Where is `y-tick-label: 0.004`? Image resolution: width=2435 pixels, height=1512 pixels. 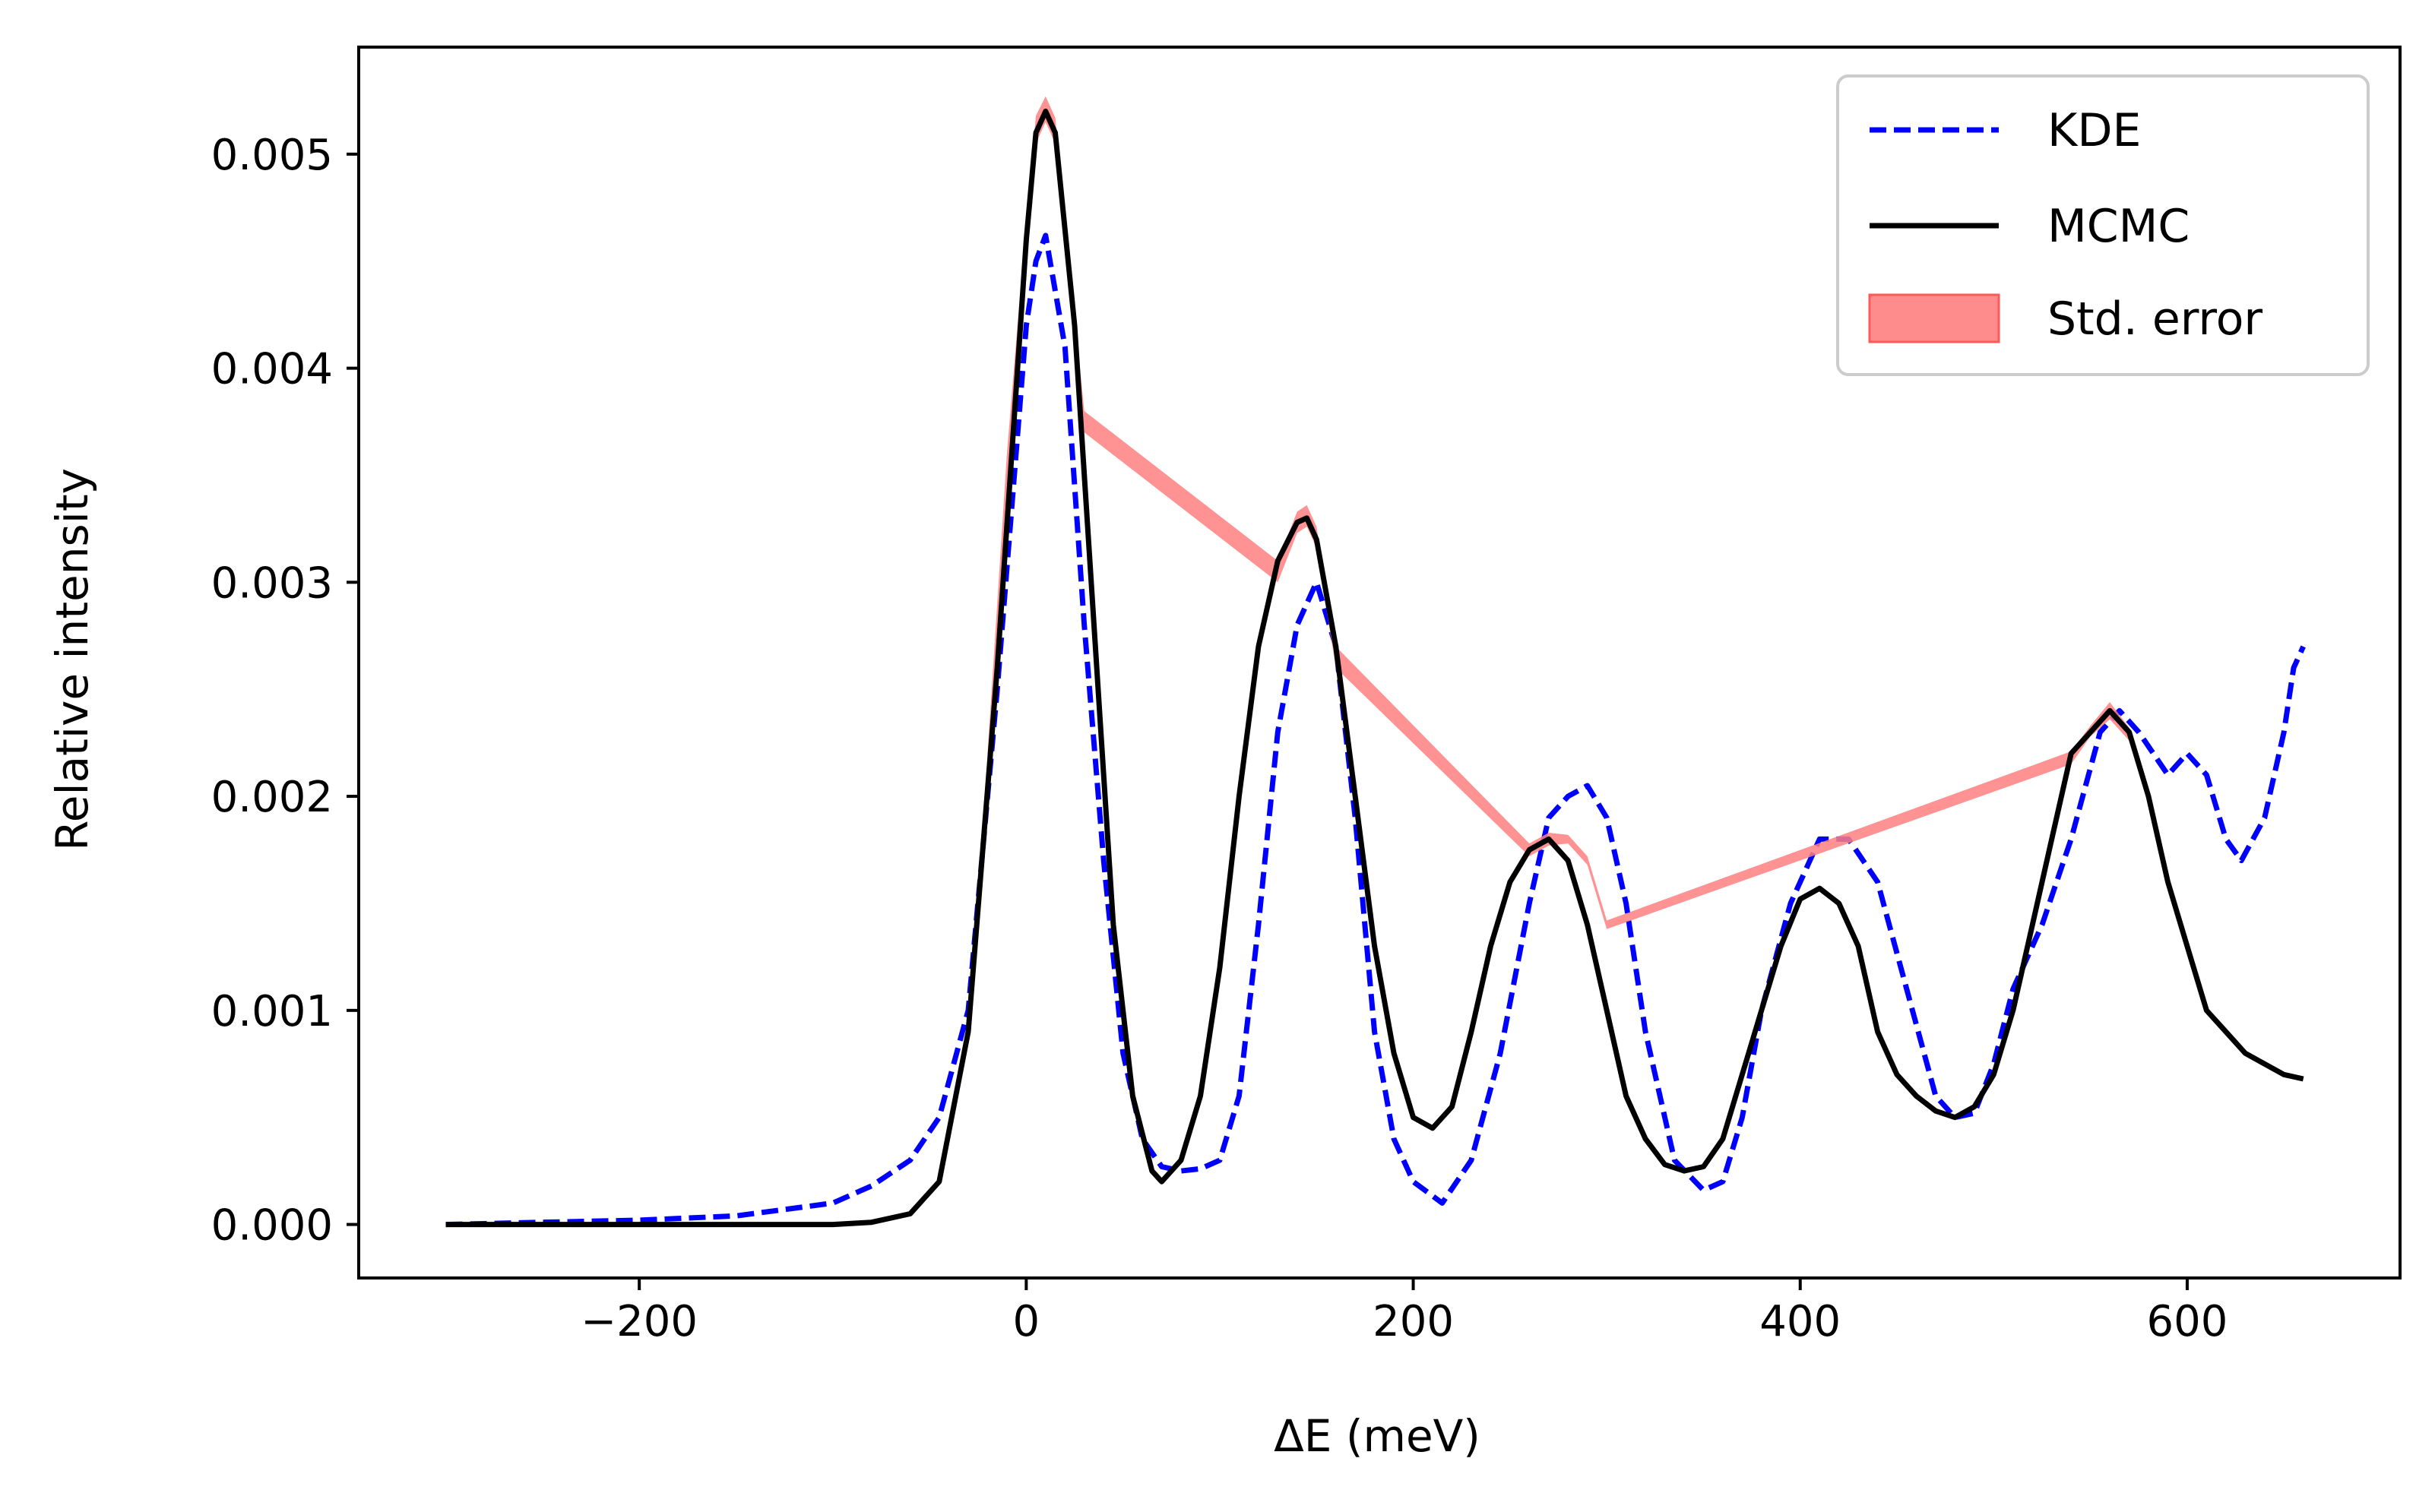
y-tick-label: 0.004 is located at coordinates (272, 369).